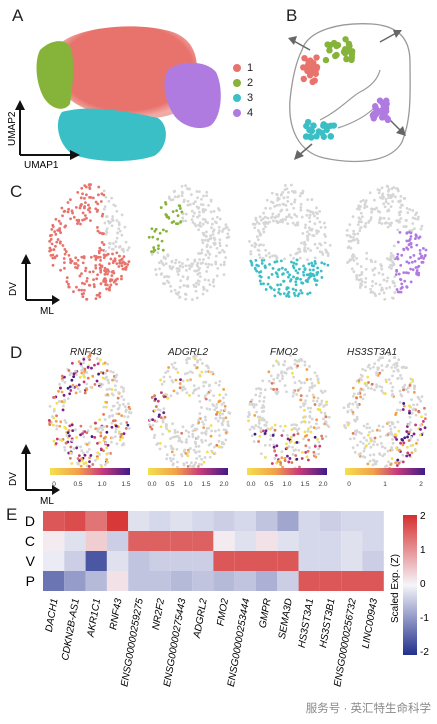 The width and height of the screenshot is (437, 724). I want to click on colorbar-tick: 1.0, so click(187, 484).